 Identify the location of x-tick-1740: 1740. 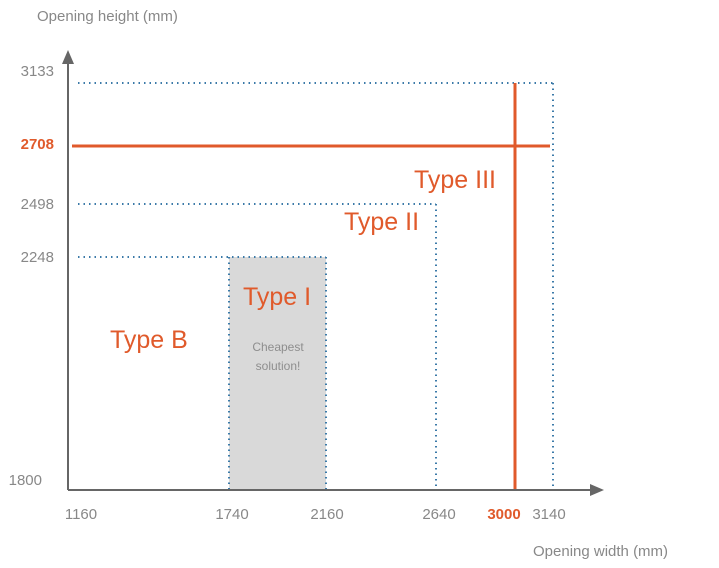
(232, 514).